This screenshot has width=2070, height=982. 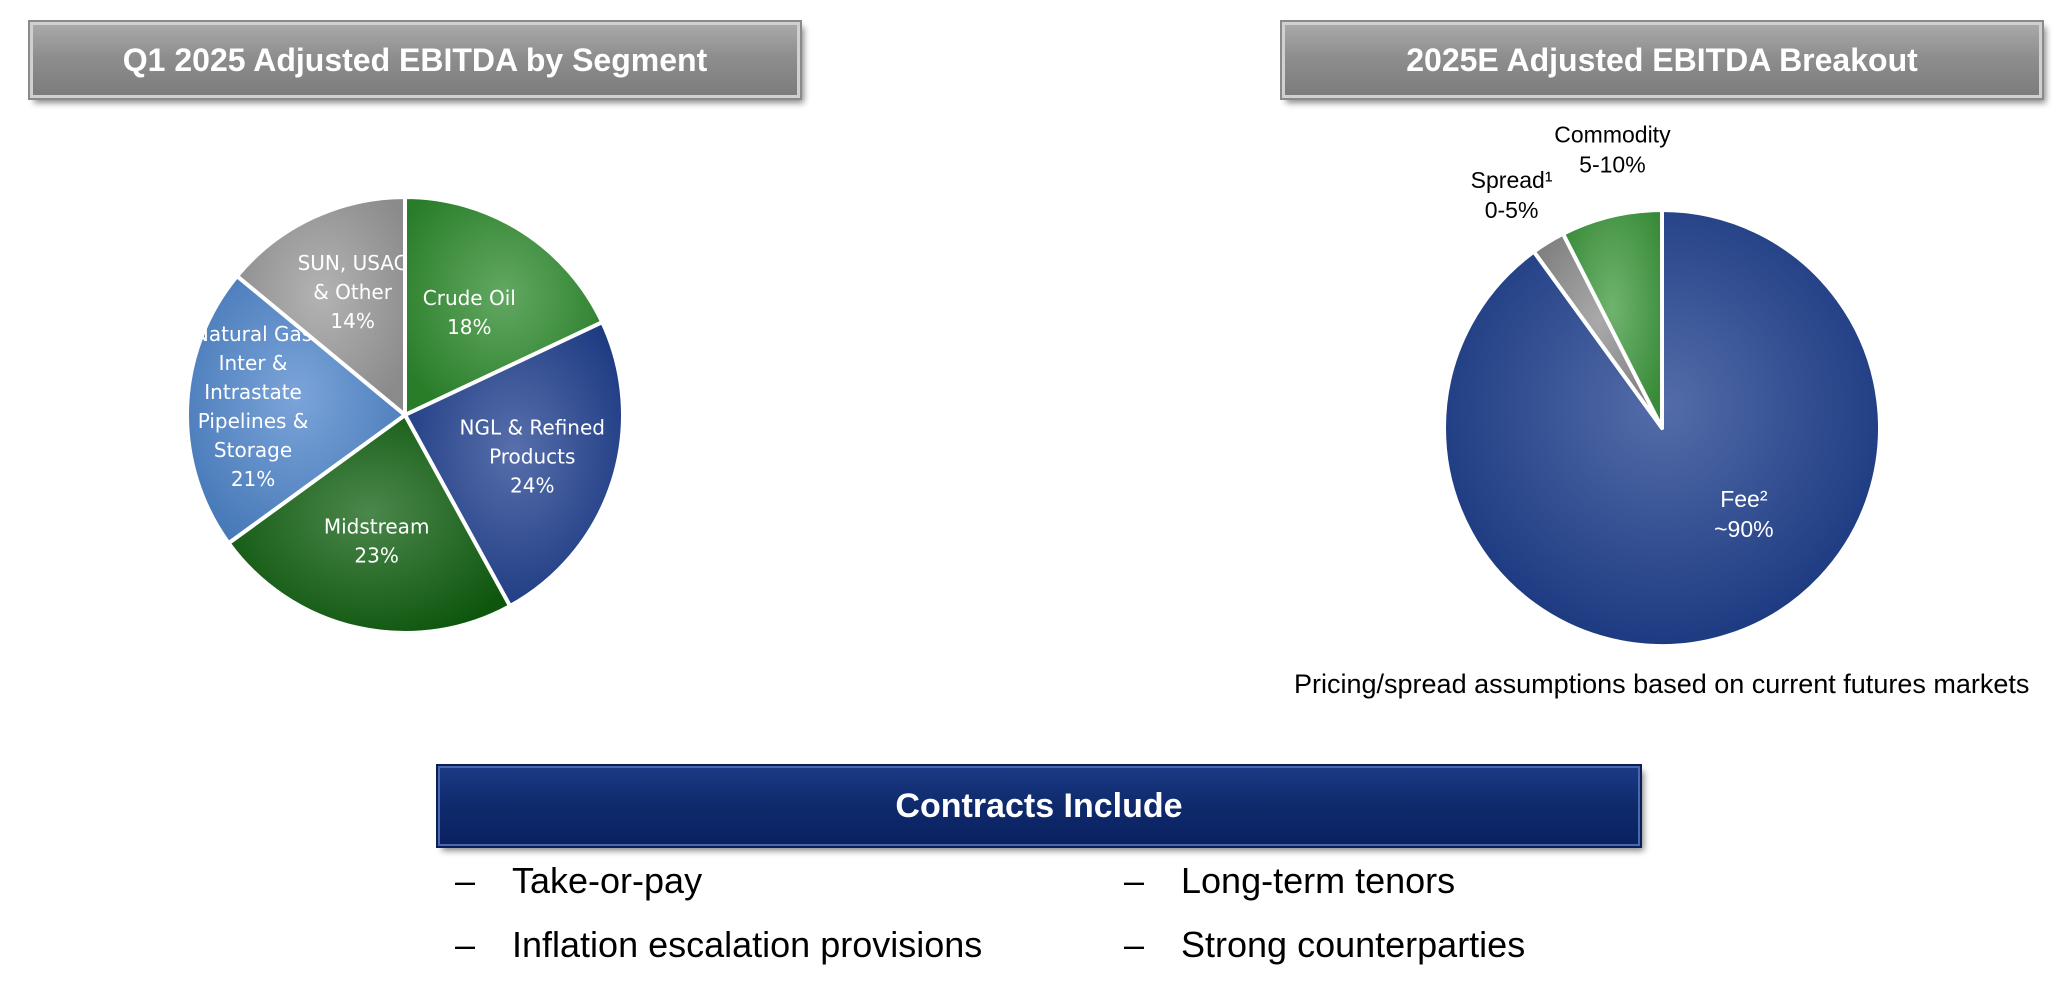 I want to click on segment-chart-title-text: Q1 2025 Adjusted EBITDA by Segment, so click(x=415, y=59).